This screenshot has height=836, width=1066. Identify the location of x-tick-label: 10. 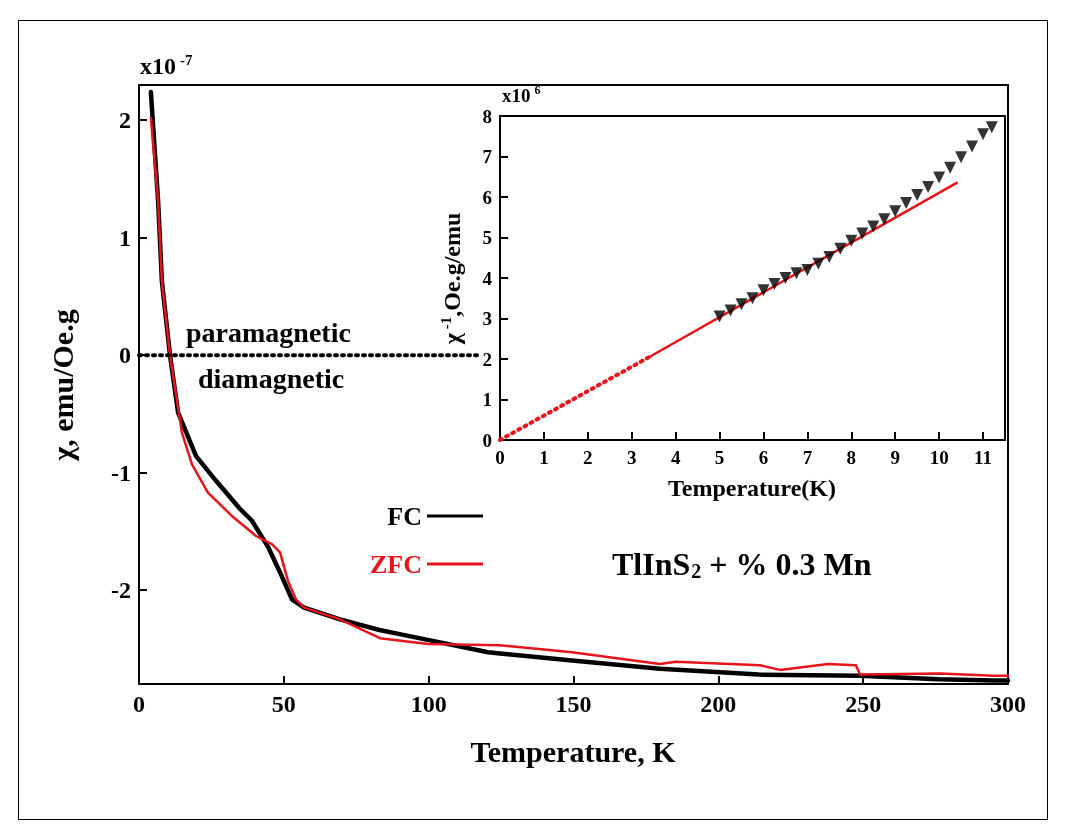
(939, 457).